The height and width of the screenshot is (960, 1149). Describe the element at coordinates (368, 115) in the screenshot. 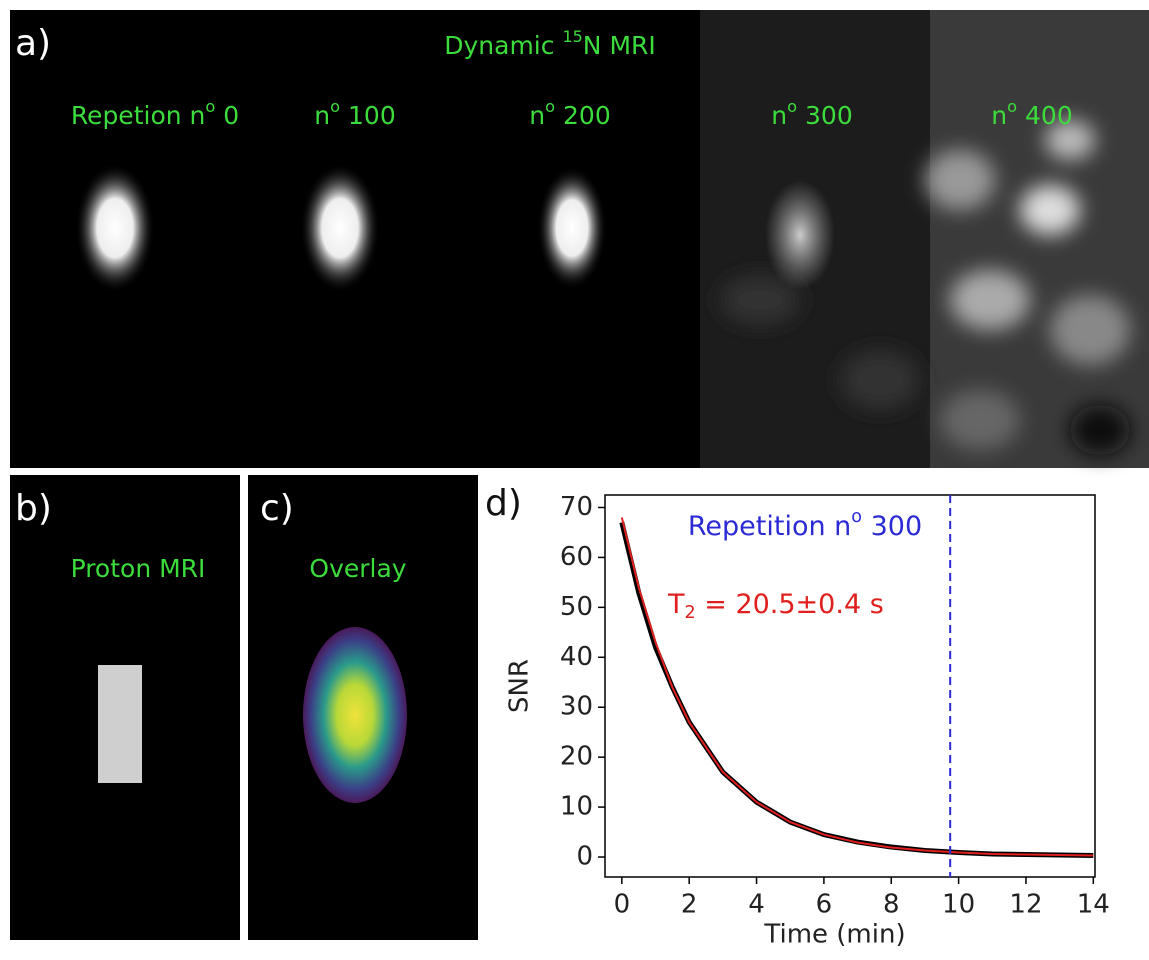

I see `label-part: 100` at that location.